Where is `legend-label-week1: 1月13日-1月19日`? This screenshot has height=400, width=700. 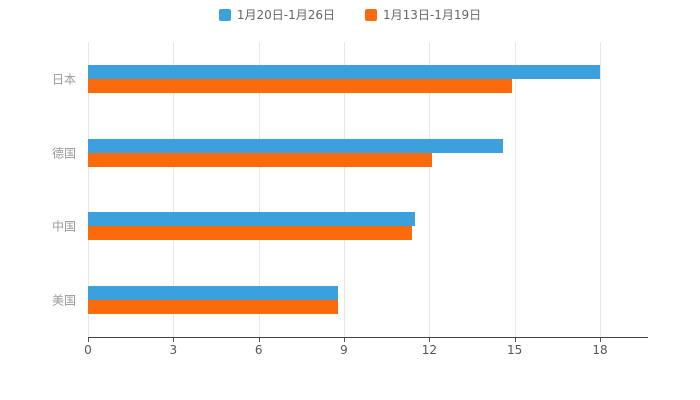
legend-label-week1: 1月13日-1月19日 is located at coordinates (432, 15).